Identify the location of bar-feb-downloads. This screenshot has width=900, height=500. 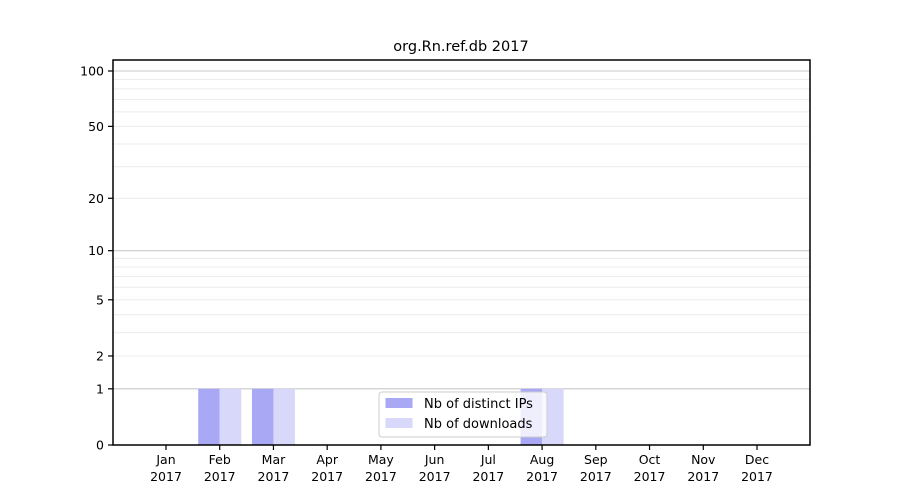
(230, 416).